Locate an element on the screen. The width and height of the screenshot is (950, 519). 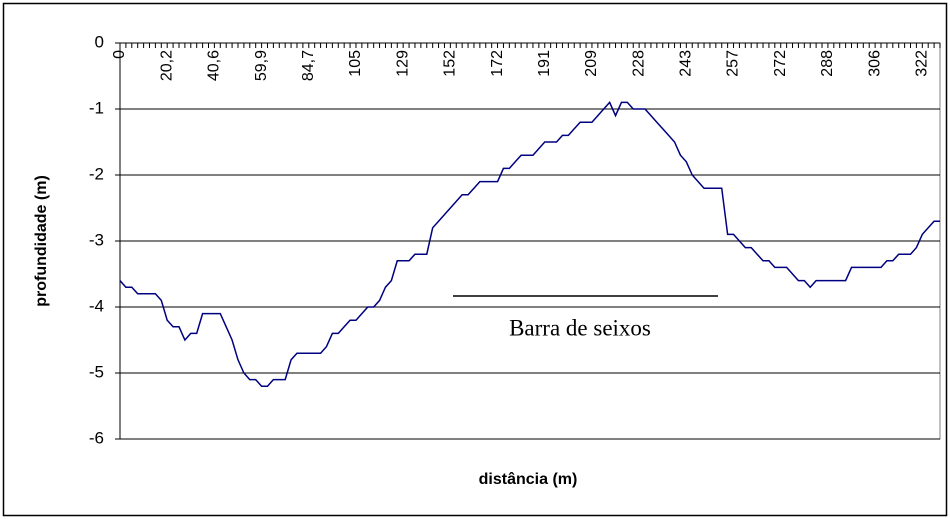
x-tick-label: 228 is located at coordinates (638, 63).